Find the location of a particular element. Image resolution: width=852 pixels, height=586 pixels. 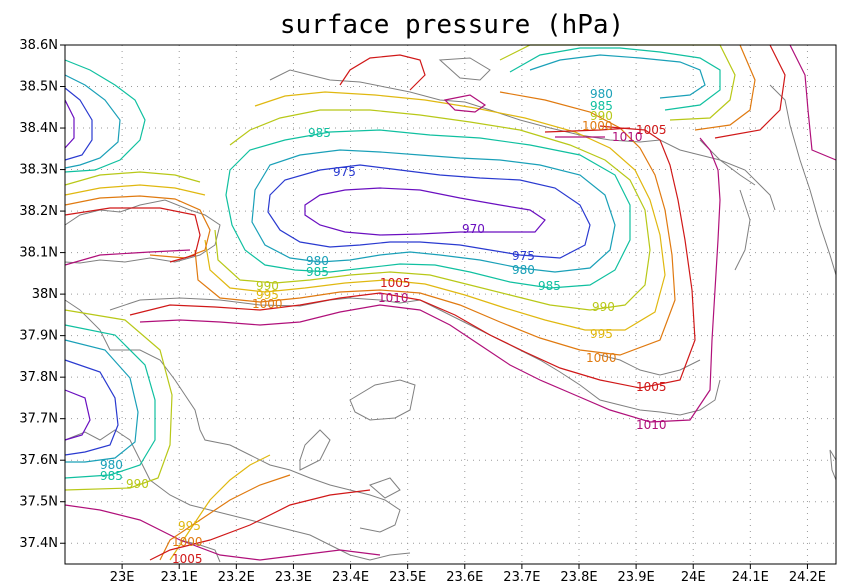

y-tick-label: 38.6N is located at coordinates (38, 45).